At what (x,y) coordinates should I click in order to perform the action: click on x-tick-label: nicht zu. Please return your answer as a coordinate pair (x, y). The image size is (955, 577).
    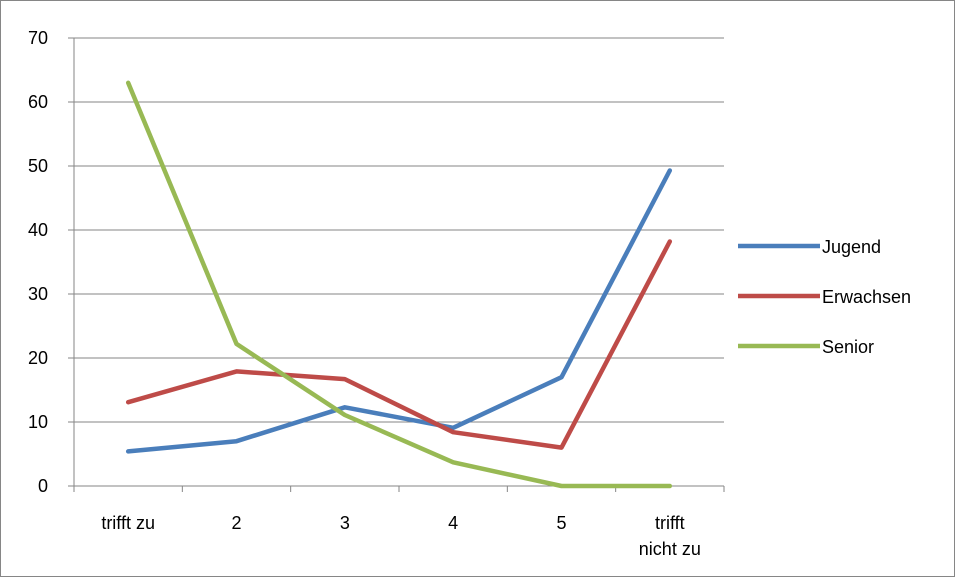
    Looking at the image, I should click on (670, 549).